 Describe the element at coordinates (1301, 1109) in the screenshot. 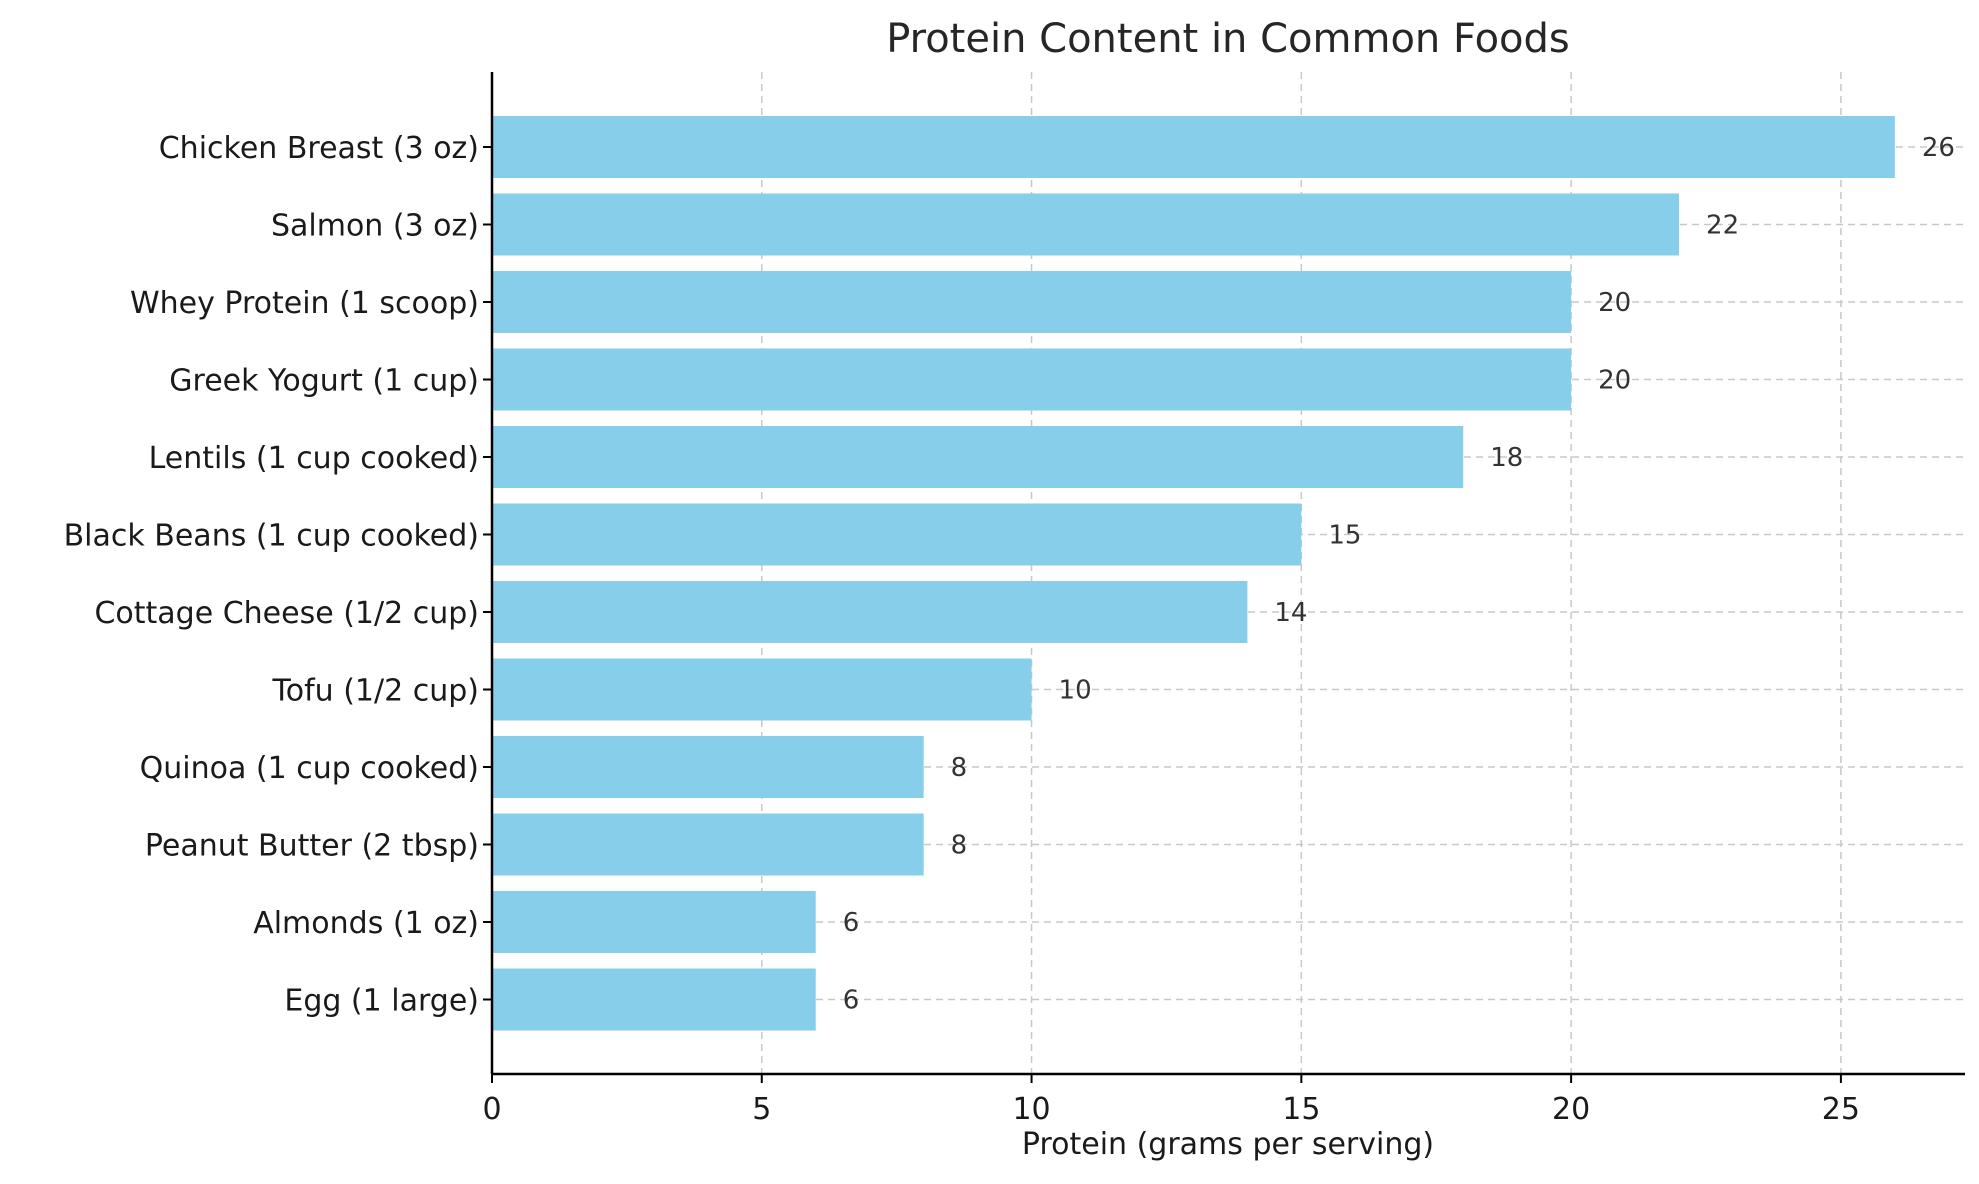

I see `x-tick-label: 15` at that location.